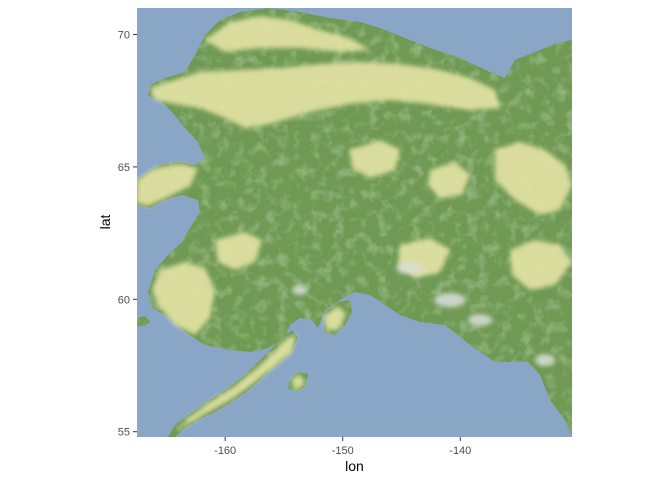  Describe the element at coordinates (124, 168) in the screenshot. I see `y-tick-label: 65` at that location.